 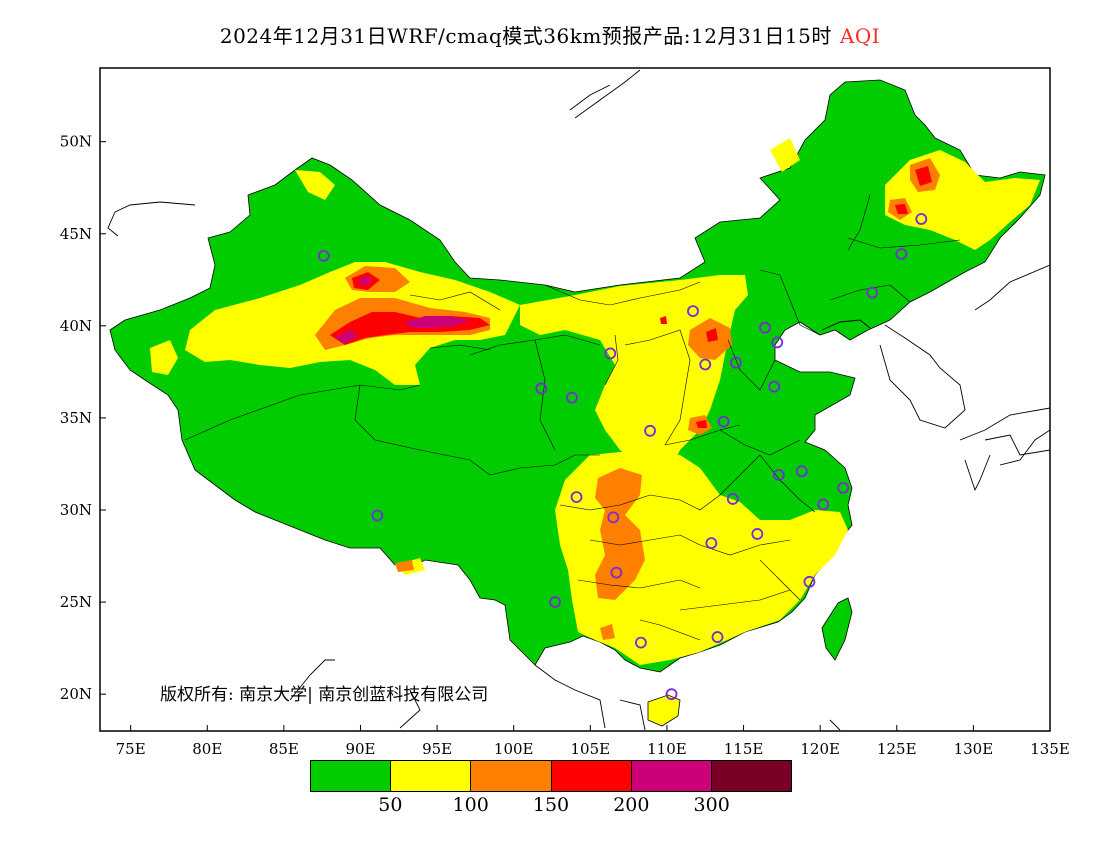 I want to click on pollutant-label: AQI, so click(x=860, y=36).